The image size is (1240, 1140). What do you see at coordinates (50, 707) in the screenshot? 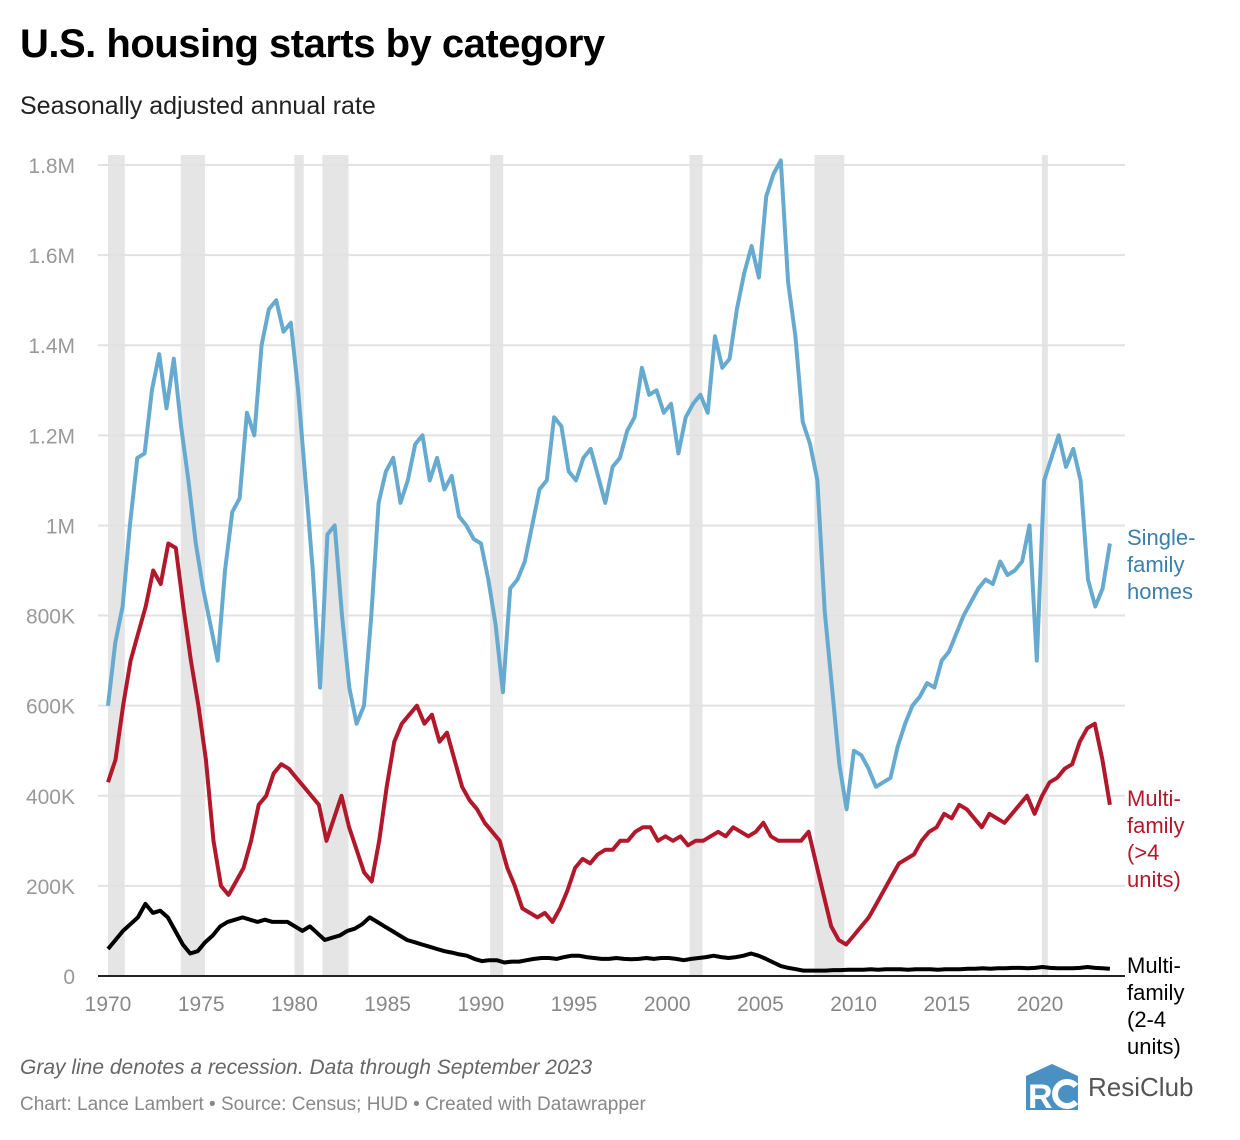
I see `y-tick-label: 600K` at bounding box center [50, 707].